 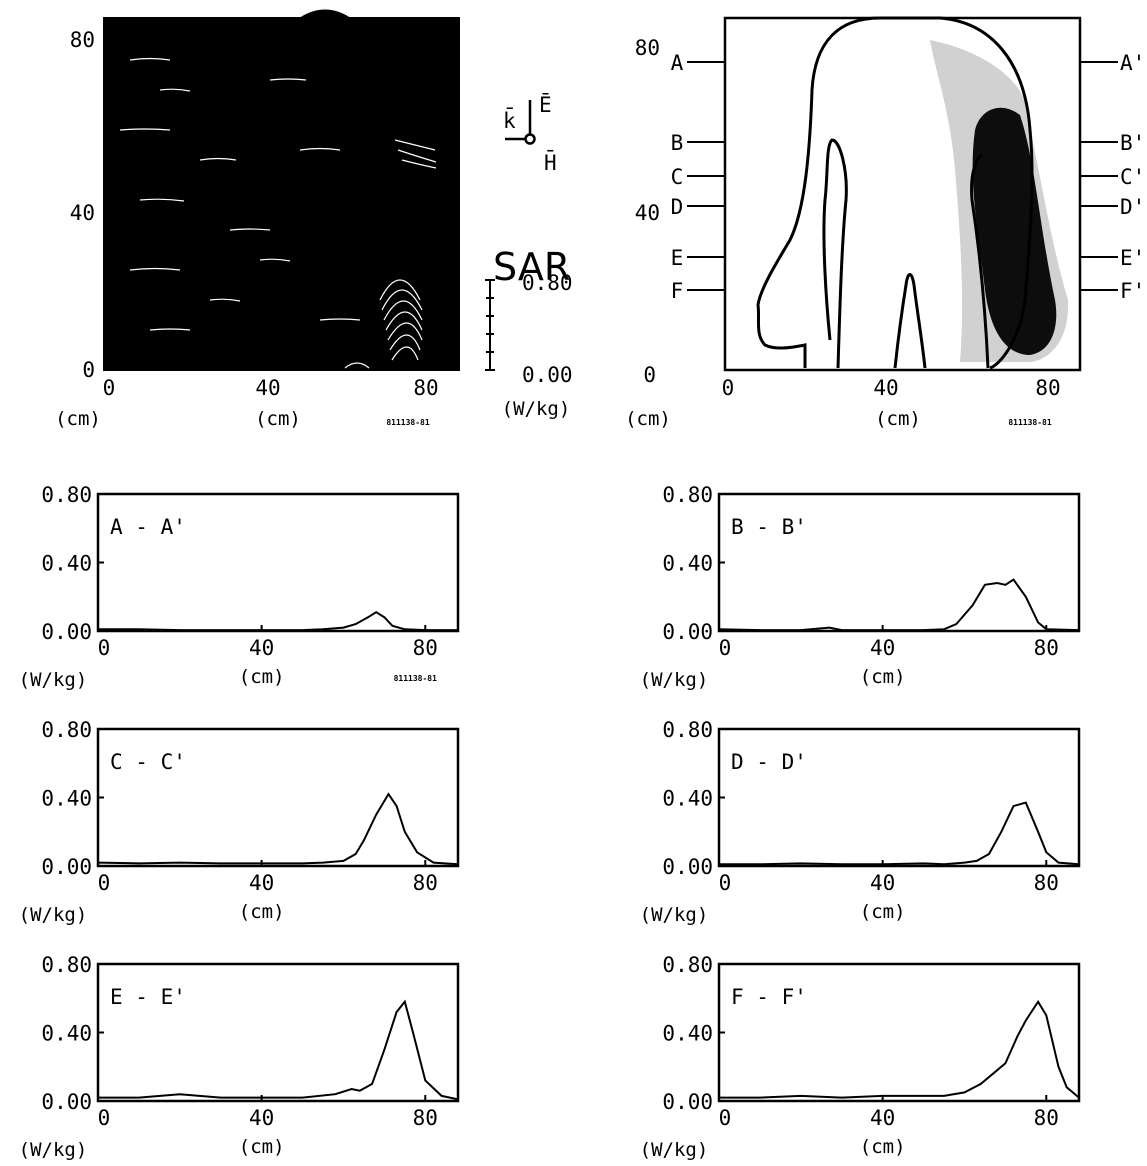 What do you see at coordinates (325, 14) in the screenshot?
I see `contour-head-bump` at bounding box center [325, 14].